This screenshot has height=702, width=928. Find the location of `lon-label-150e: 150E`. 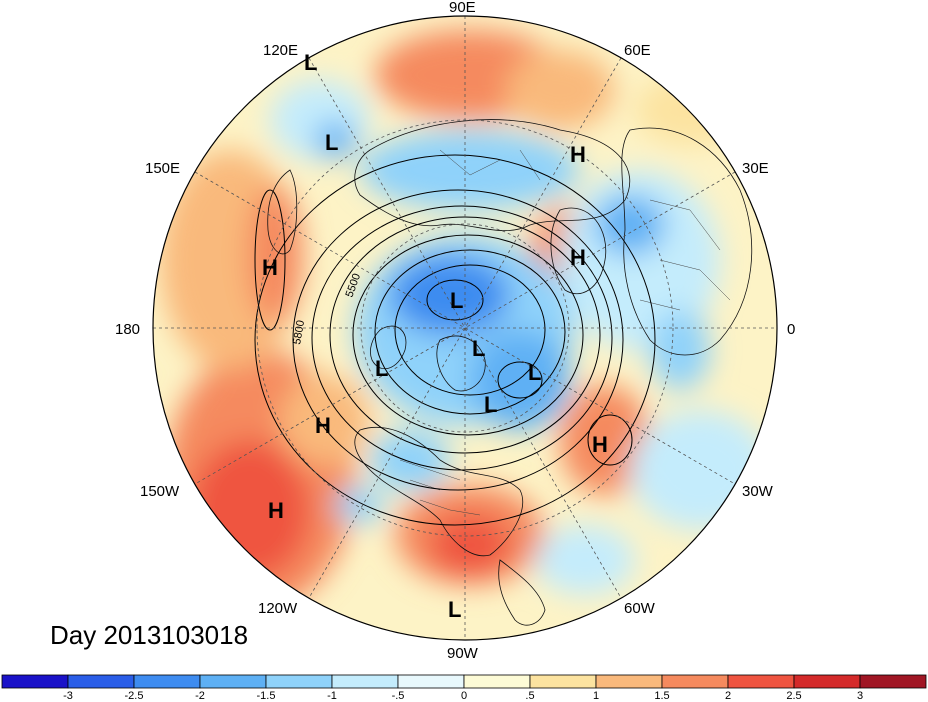

lon-label-150e: 150E is located at coordinates (162, 168).